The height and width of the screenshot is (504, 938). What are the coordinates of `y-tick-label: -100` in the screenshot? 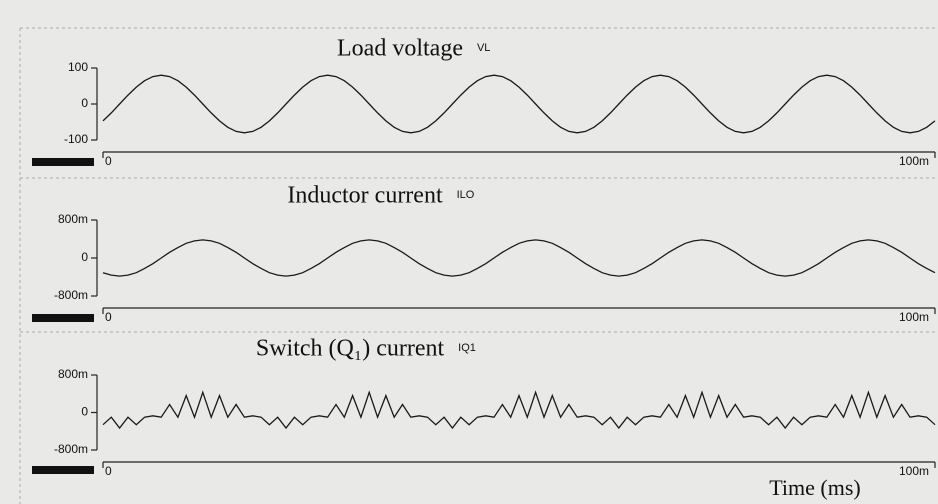 It's located at (76, 139).